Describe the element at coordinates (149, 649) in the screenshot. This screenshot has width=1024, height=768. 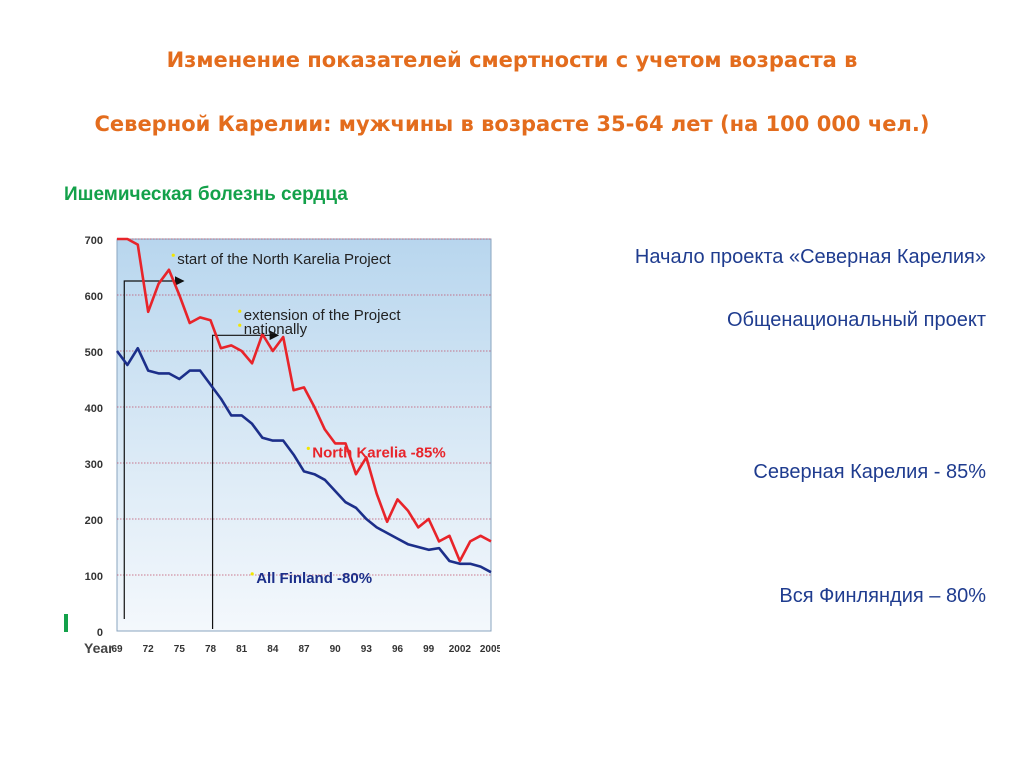
I see `x-tick-label: 72` at that location.